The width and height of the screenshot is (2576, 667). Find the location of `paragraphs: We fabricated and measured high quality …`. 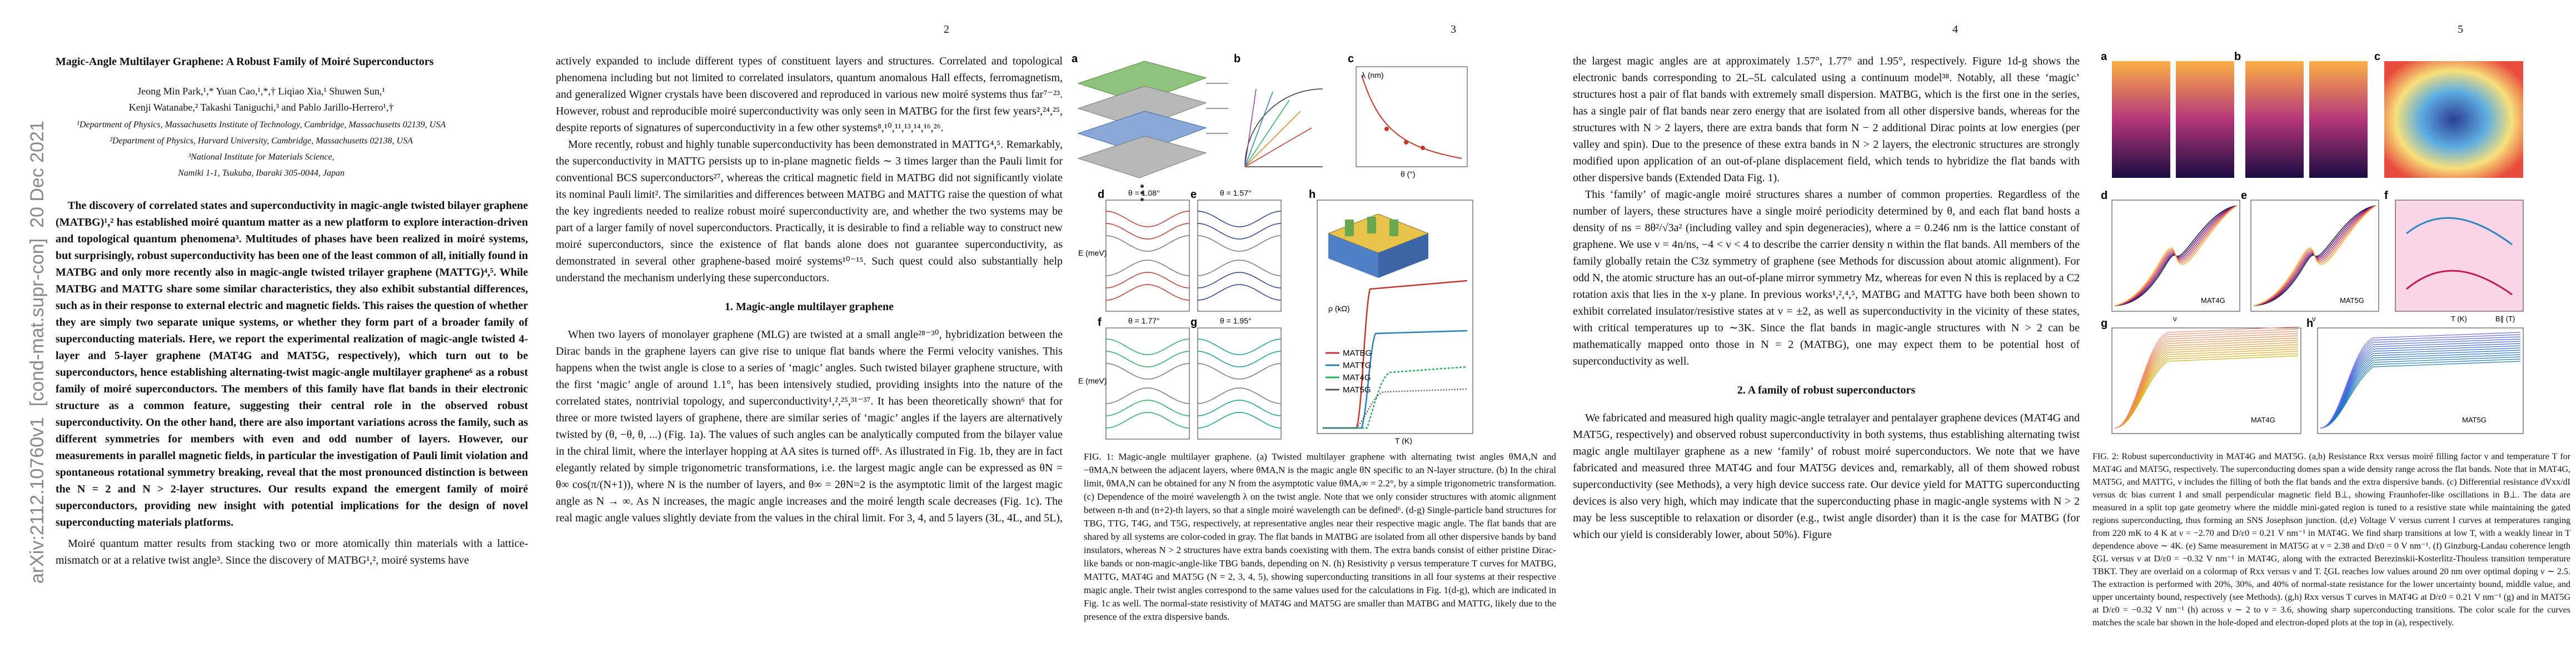

paragraphs: We fabricated and measured high quality … is located at coordinates (1826, 476).